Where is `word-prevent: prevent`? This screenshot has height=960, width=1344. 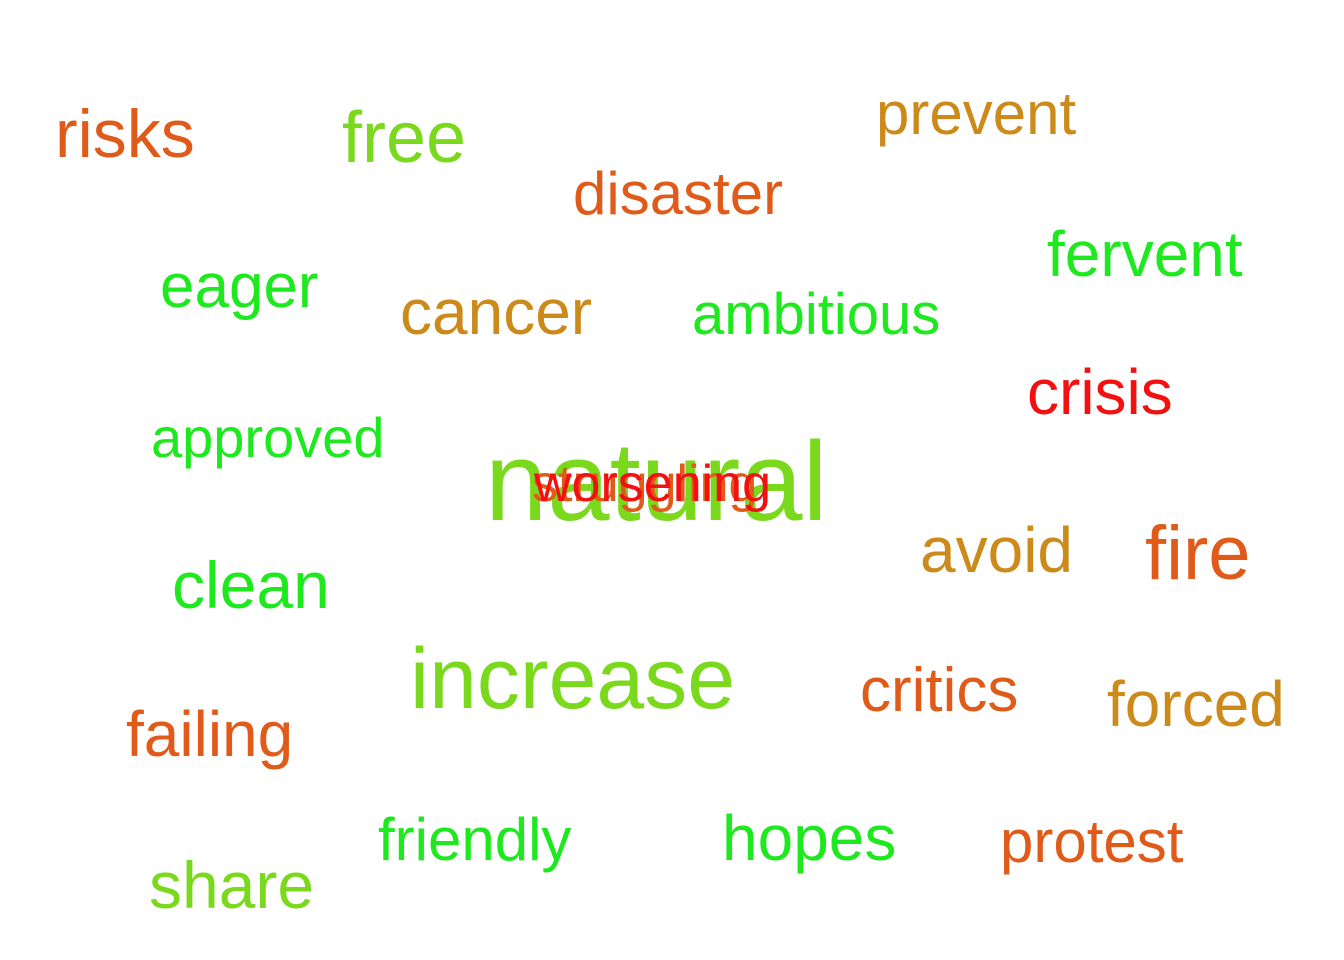 word-prevent: prevent is located at coordinates (976, 113).